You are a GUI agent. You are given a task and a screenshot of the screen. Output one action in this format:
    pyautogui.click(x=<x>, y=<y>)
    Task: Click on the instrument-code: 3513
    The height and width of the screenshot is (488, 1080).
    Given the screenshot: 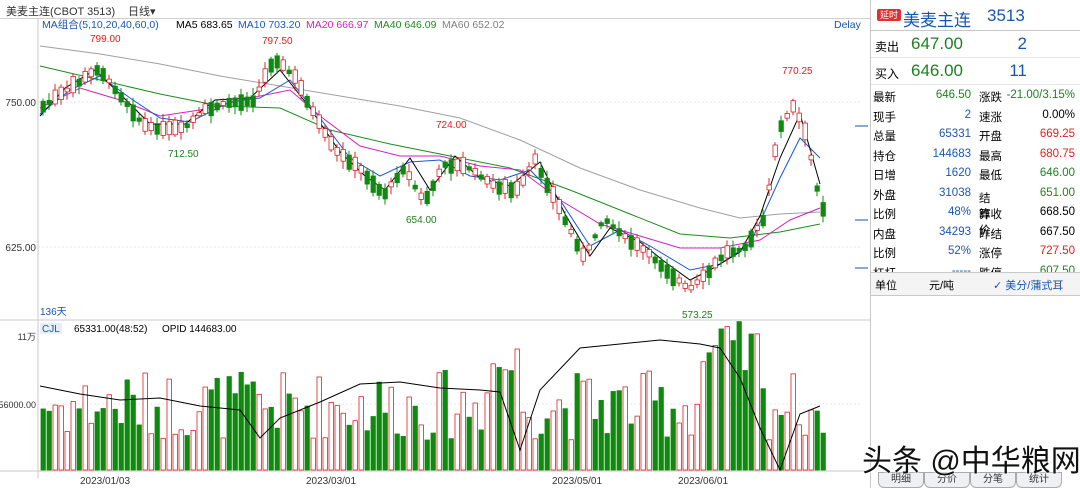 What is the action you would take?
    pyautogui.click(x=1006, y=15)
    